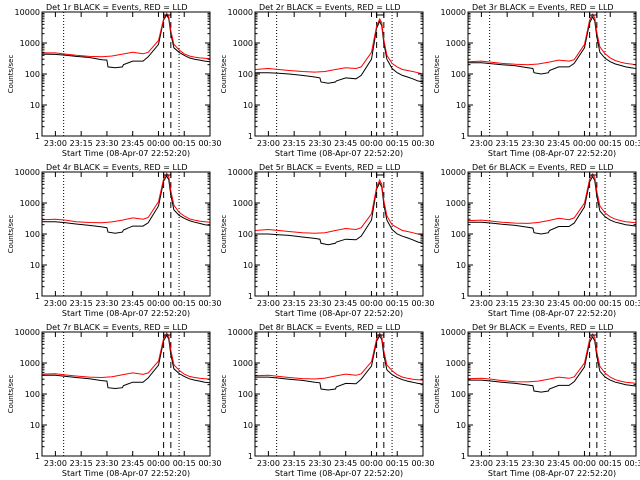 This screenshot has width=640, height=480. Describe the element at coordinates (330, 167) in the screenshot. I see `panel-title: Det 5r BLACK = Events, RED = LLD` at that location.